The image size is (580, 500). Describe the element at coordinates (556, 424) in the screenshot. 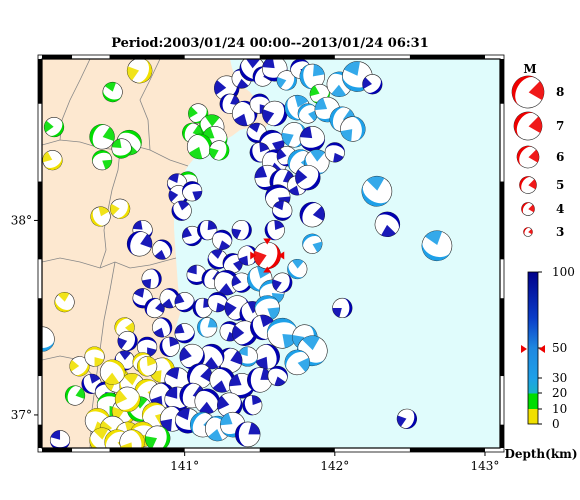

I see `depth-tick-label: 0` at that location.